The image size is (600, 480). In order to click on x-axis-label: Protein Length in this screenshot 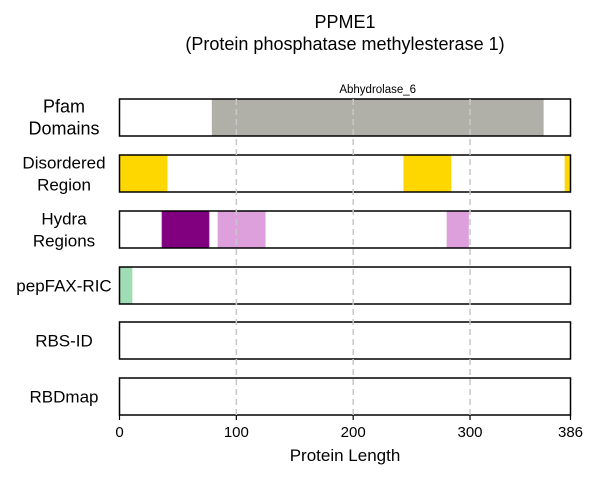, I will do `click(345, 455)`.